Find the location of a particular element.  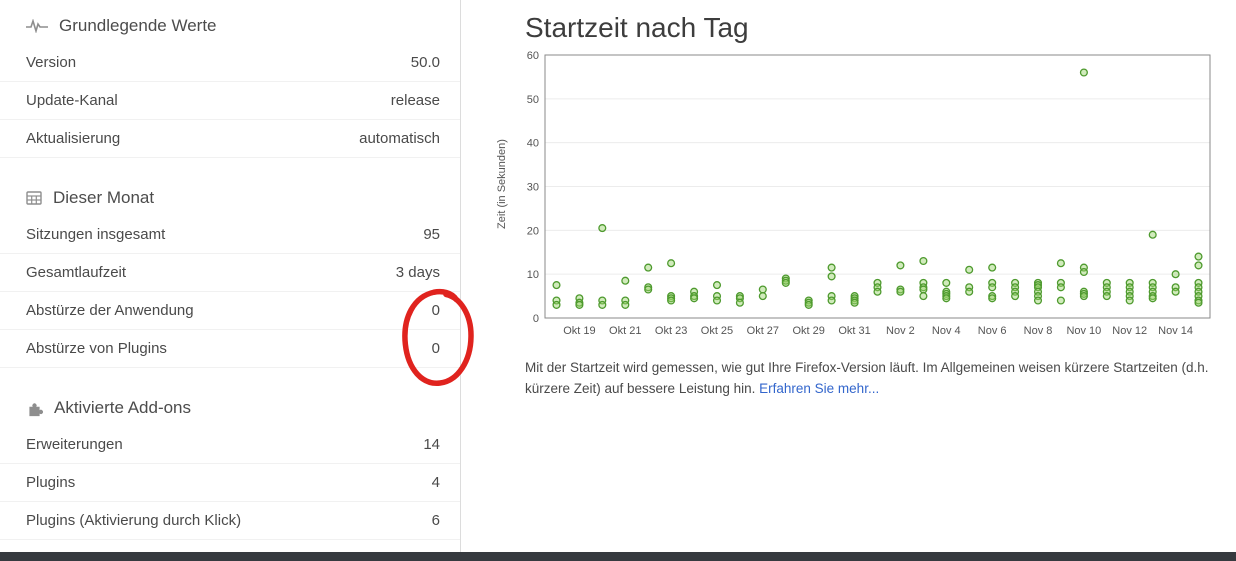

svg-text: Okt 21 is located at coordinates (625, 331).